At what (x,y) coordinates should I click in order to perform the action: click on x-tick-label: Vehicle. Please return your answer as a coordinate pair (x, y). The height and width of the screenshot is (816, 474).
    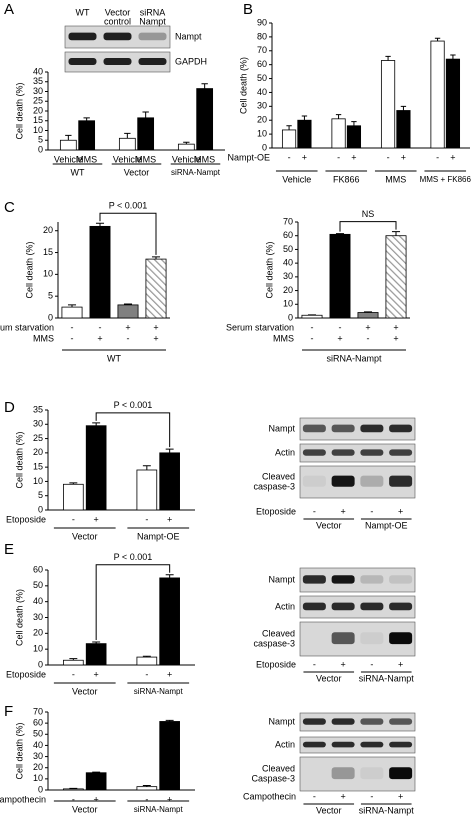
    Looking at the image, I should click on (296, 179).